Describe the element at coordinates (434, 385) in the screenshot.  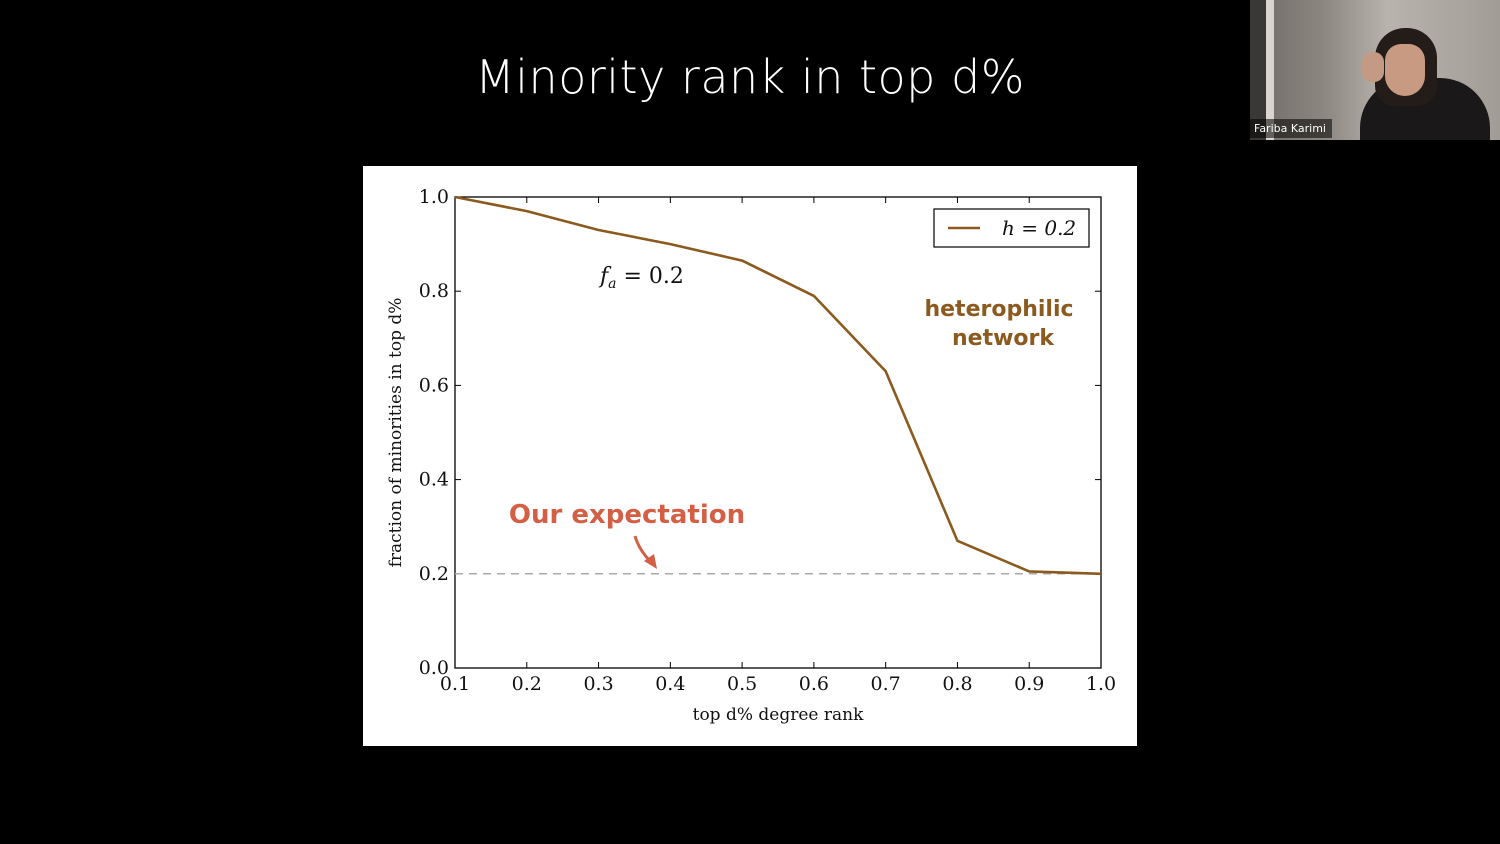
I see `y-tick-label: 0.6` at that location.